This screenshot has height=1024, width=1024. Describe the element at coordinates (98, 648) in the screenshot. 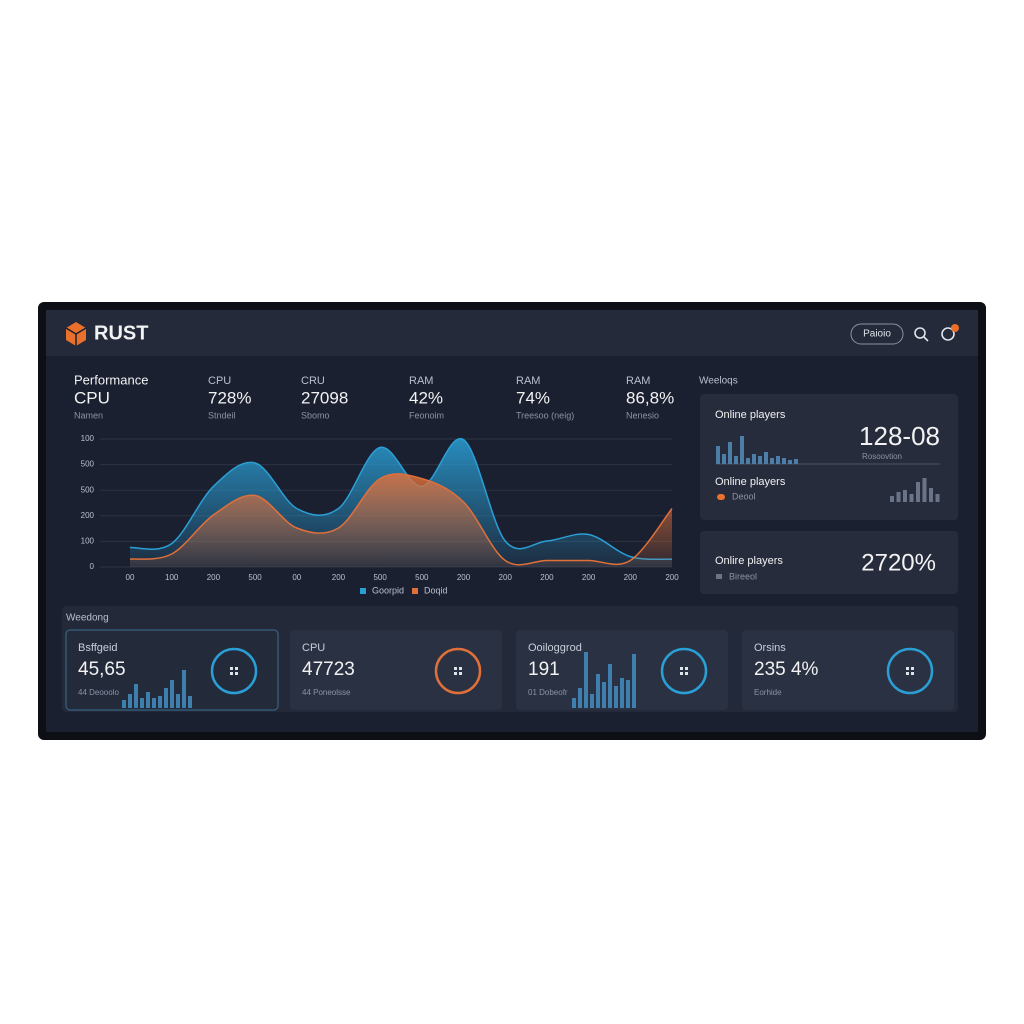

I see `card-label: Bsffgeid` at that location.